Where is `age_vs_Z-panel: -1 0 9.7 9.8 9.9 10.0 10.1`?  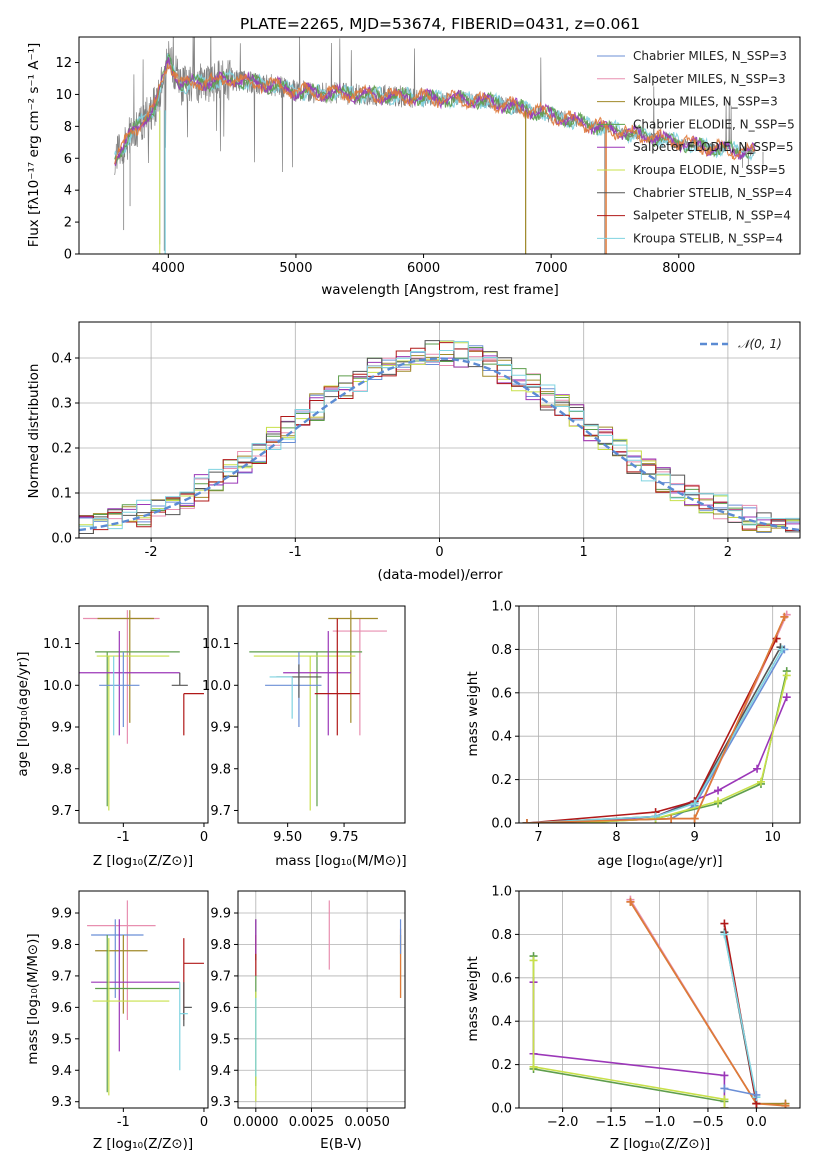 age_vs_Z-panel: -1 0 9.7 9.8 9.9 10.0 10.1 is located at coordinates (126, 725).